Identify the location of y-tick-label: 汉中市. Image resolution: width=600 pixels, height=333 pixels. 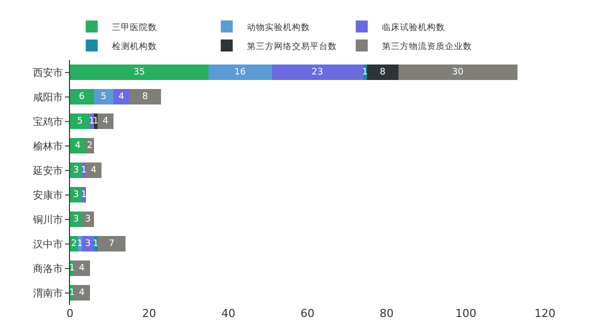
(48, 244).